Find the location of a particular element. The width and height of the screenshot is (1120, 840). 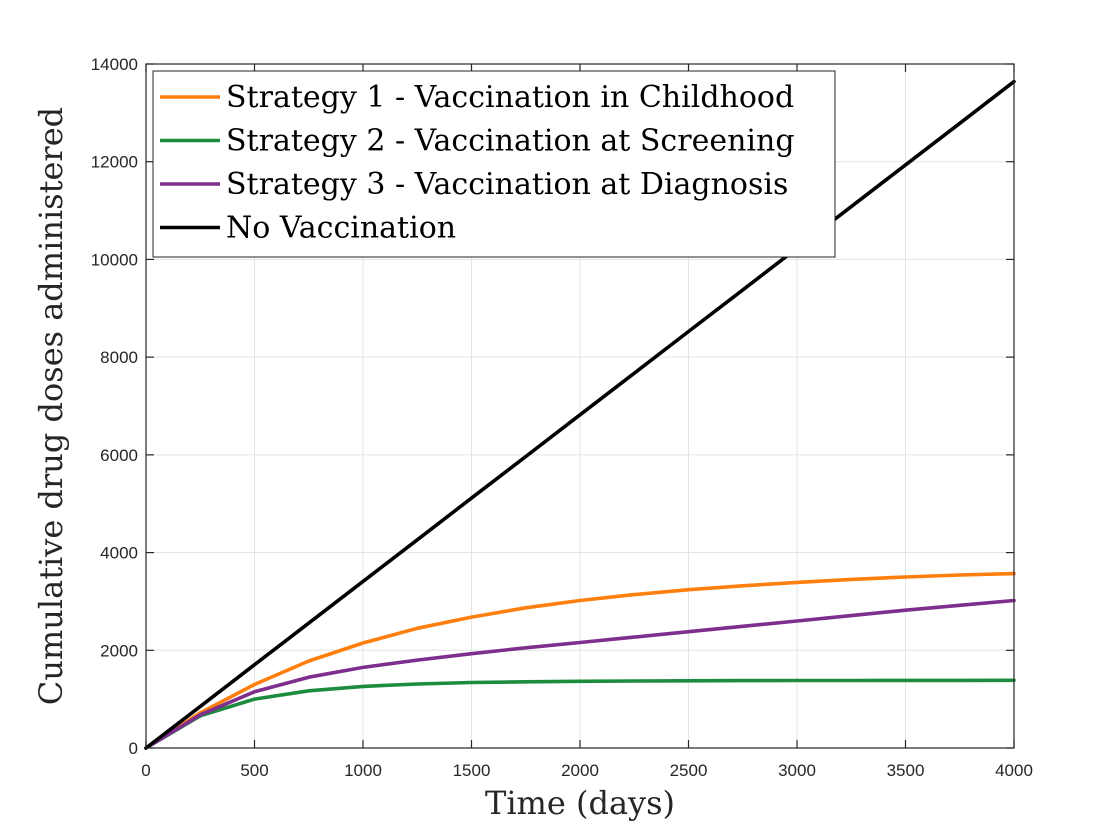

x-tick-label: 500 is located at coordinates (254, 770).